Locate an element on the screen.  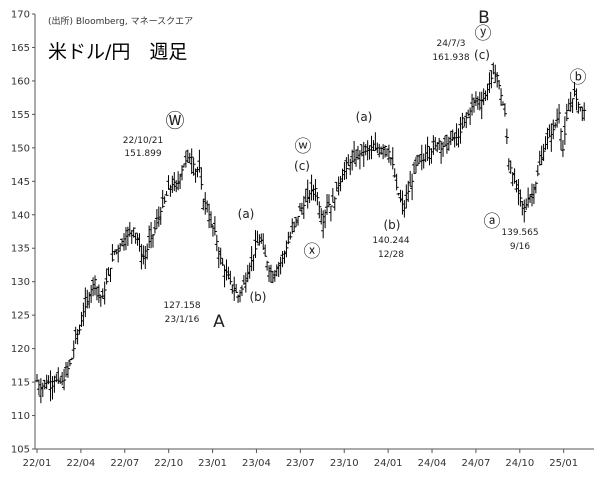
x-tick-label: 22/04 is located at coordinates (80, 463).